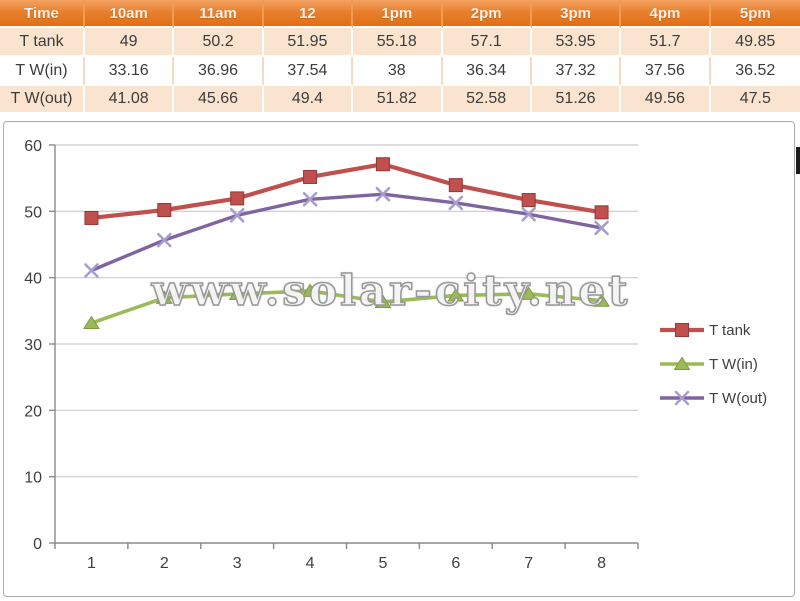 The height and width of the screenshot is (601, 800). I want to click on y-axis-label: 60, so click(33, 146).